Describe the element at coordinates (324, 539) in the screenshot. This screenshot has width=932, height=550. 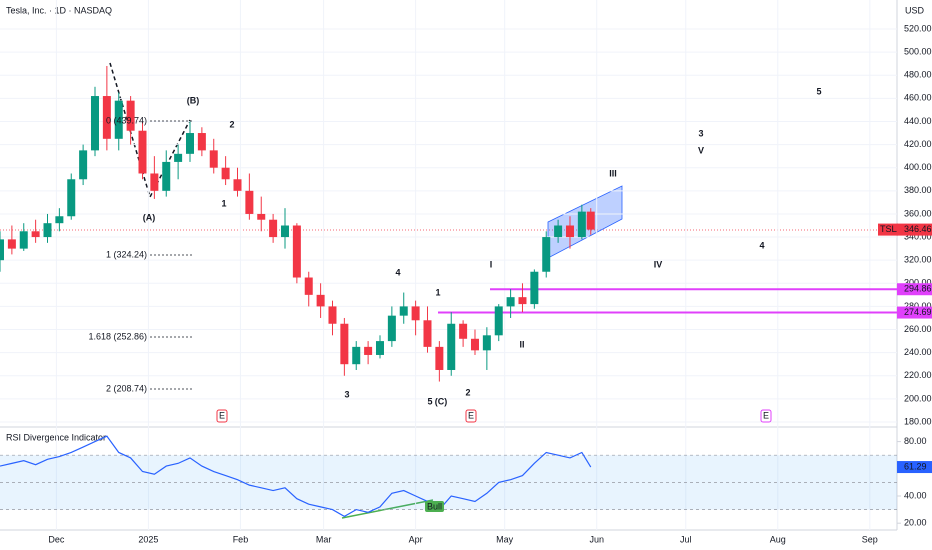
I see `x-tick-label: Mar` at that location.